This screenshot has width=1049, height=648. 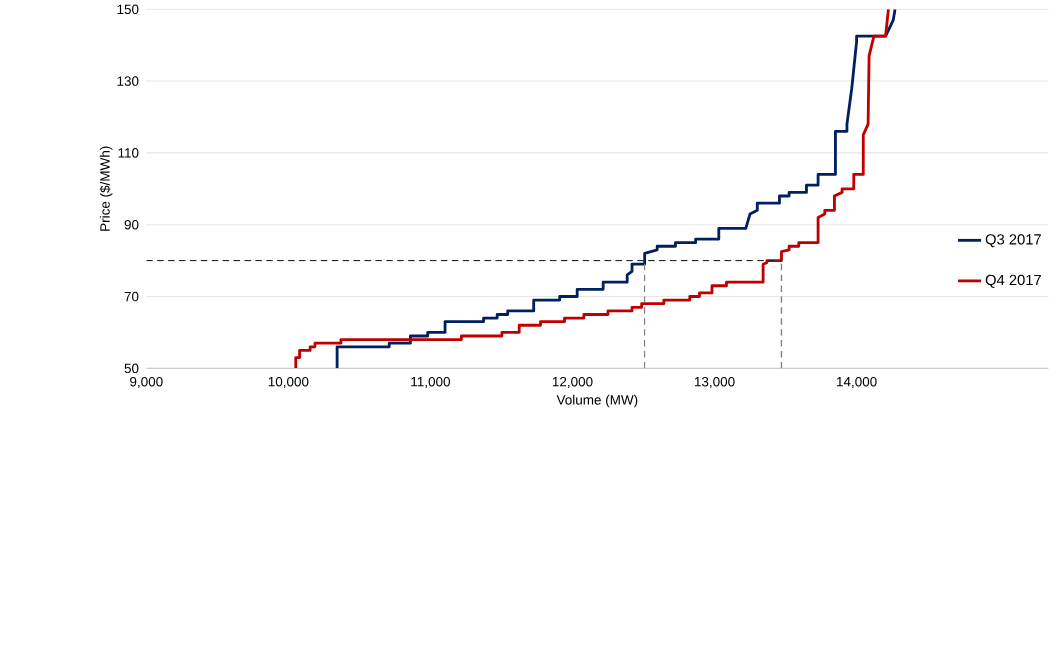 I want to click on x-tick-label: 11,000, so click(x=431, y=382).